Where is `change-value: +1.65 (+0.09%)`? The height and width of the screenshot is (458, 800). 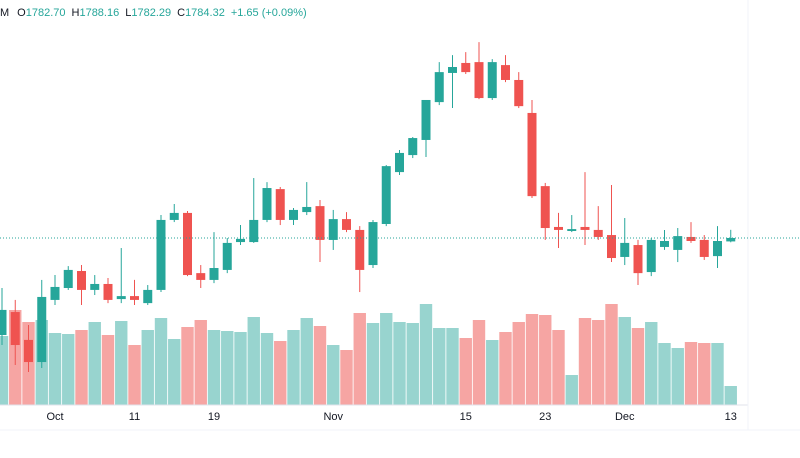
change-value: +1.65 (+0.09%) is located at coordinates (269, 13).